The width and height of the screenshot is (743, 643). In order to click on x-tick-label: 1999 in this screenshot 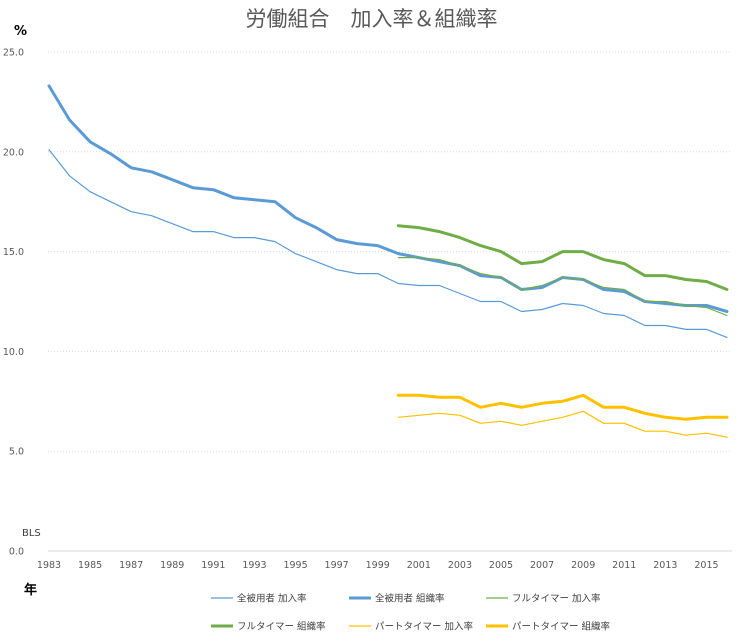, I will do `click(378, 565)`.